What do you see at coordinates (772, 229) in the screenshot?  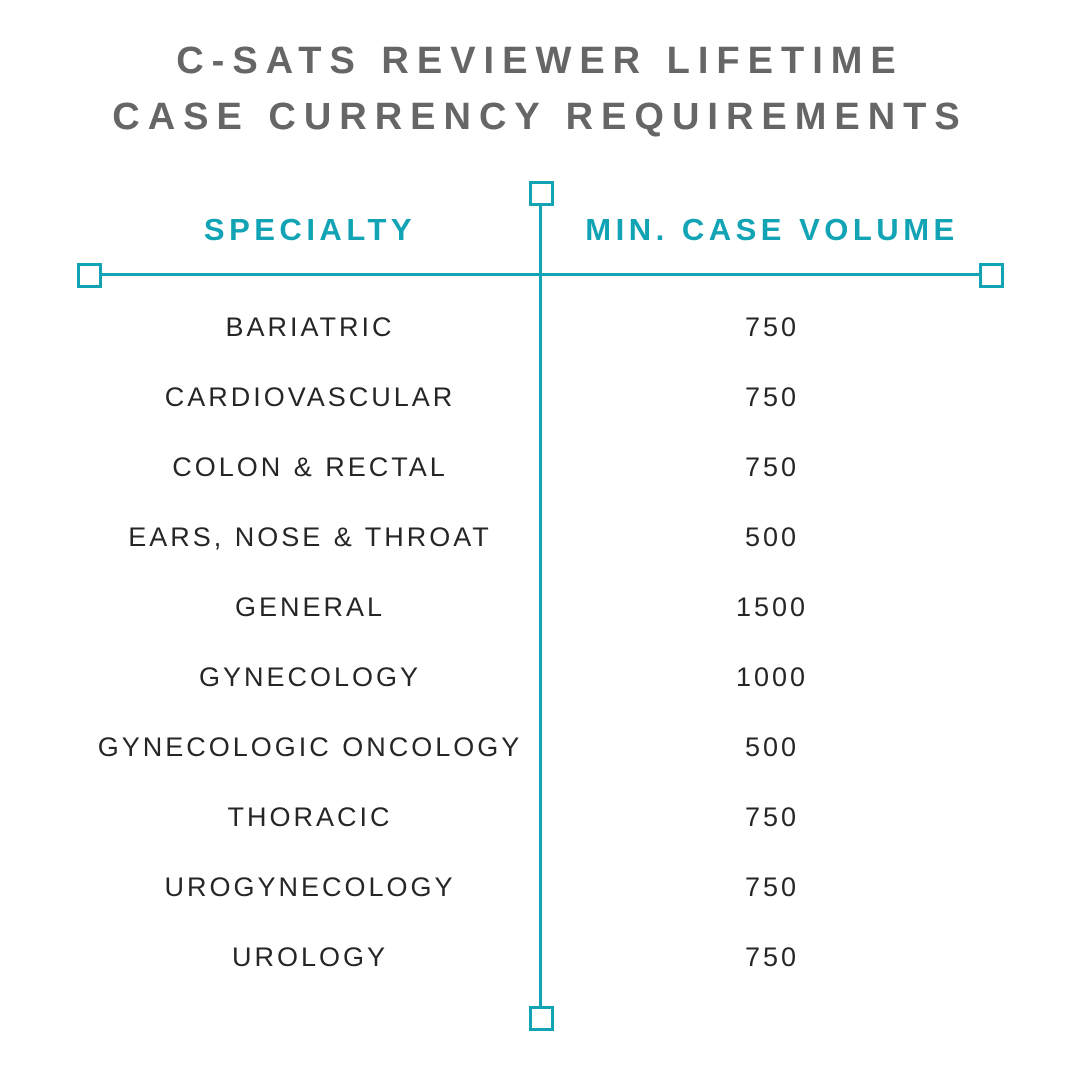 I see `volume-column-header: MIN. CASE VOLUME` at bounding box center [772, 229].